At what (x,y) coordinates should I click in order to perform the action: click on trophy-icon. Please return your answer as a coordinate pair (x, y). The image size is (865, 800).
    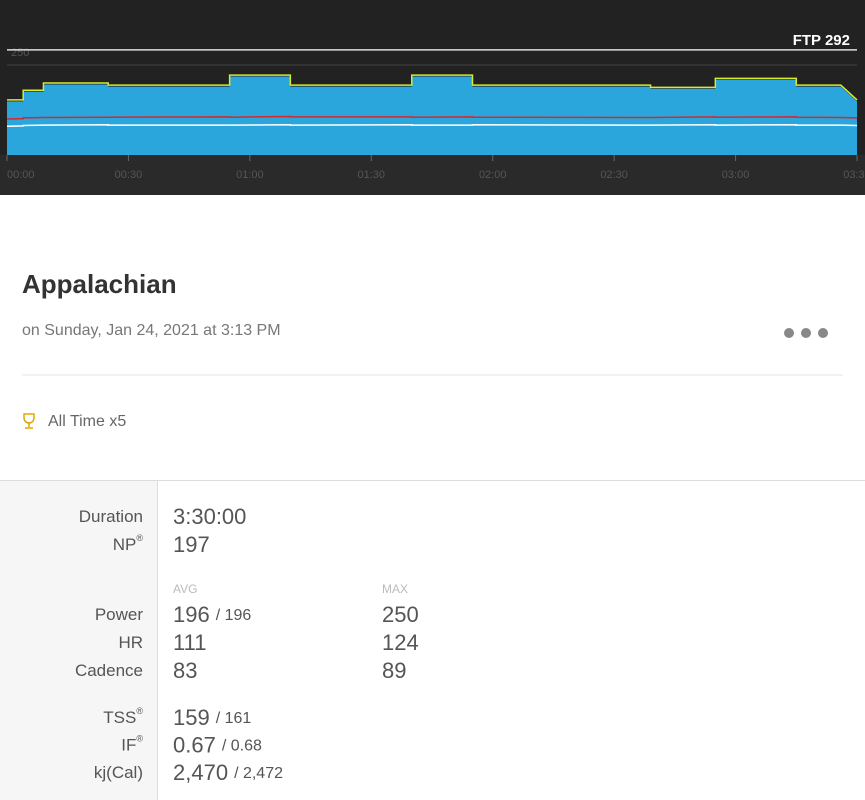
    Looking at the image, I should click on (29, 421).